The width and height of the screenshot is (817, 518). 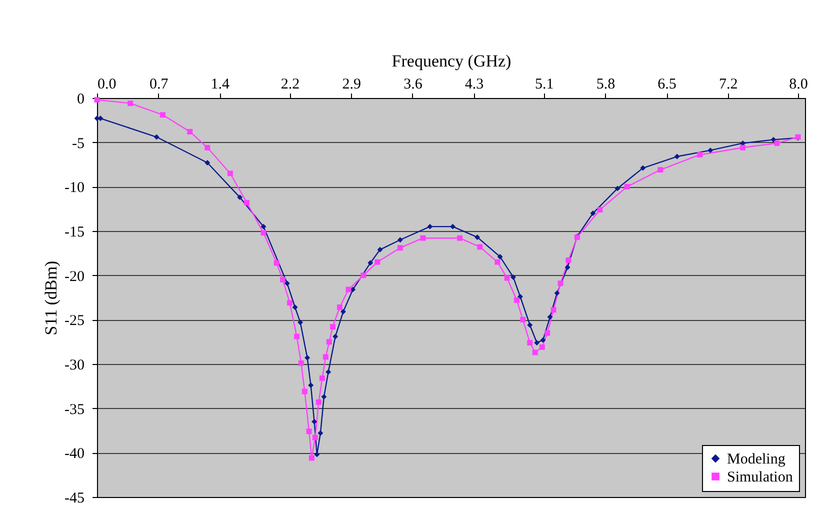 What do you see at coordinates (74, 321) in the screenshot?
I see `y-tick-label: -25` at bounding box center [74, 321].